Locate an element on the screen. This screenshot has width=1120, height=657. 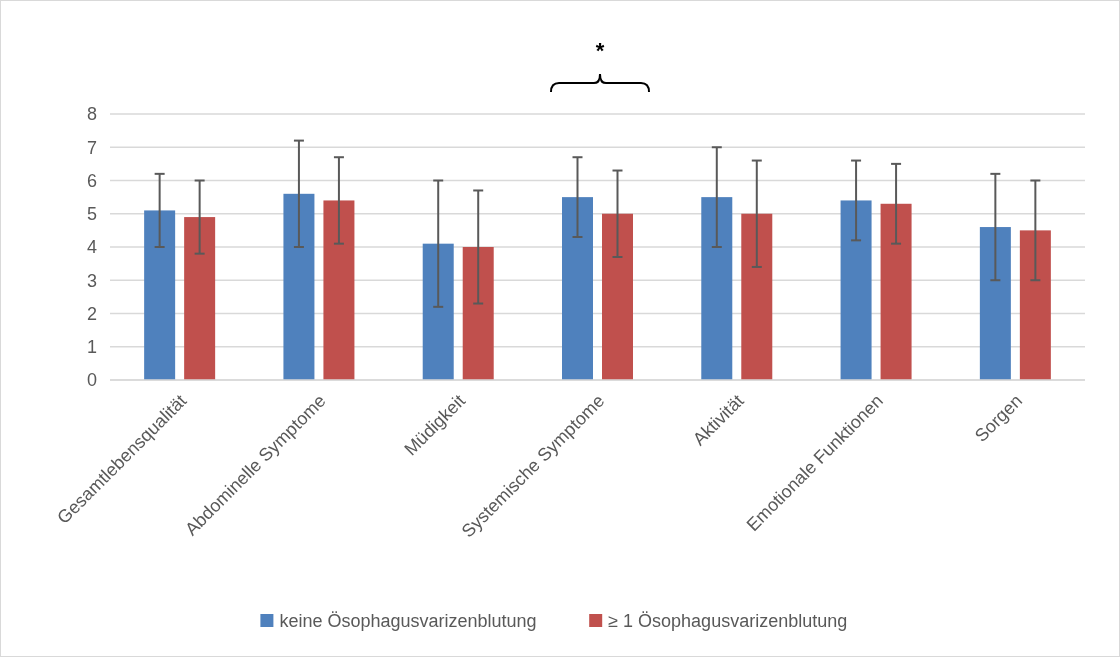
y-tick-label: 0 is located at coordinates (92, 380).